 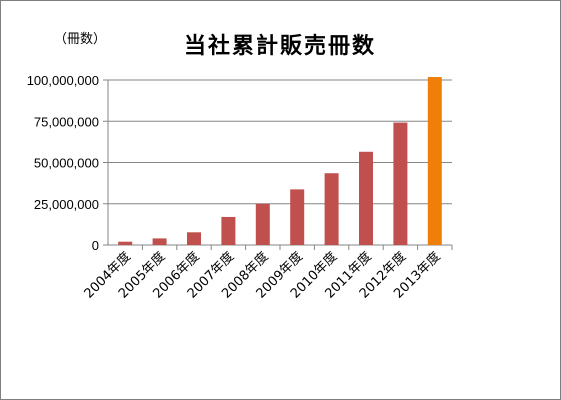 I want to click on bar-2005年度, so click(x=159, y=241).